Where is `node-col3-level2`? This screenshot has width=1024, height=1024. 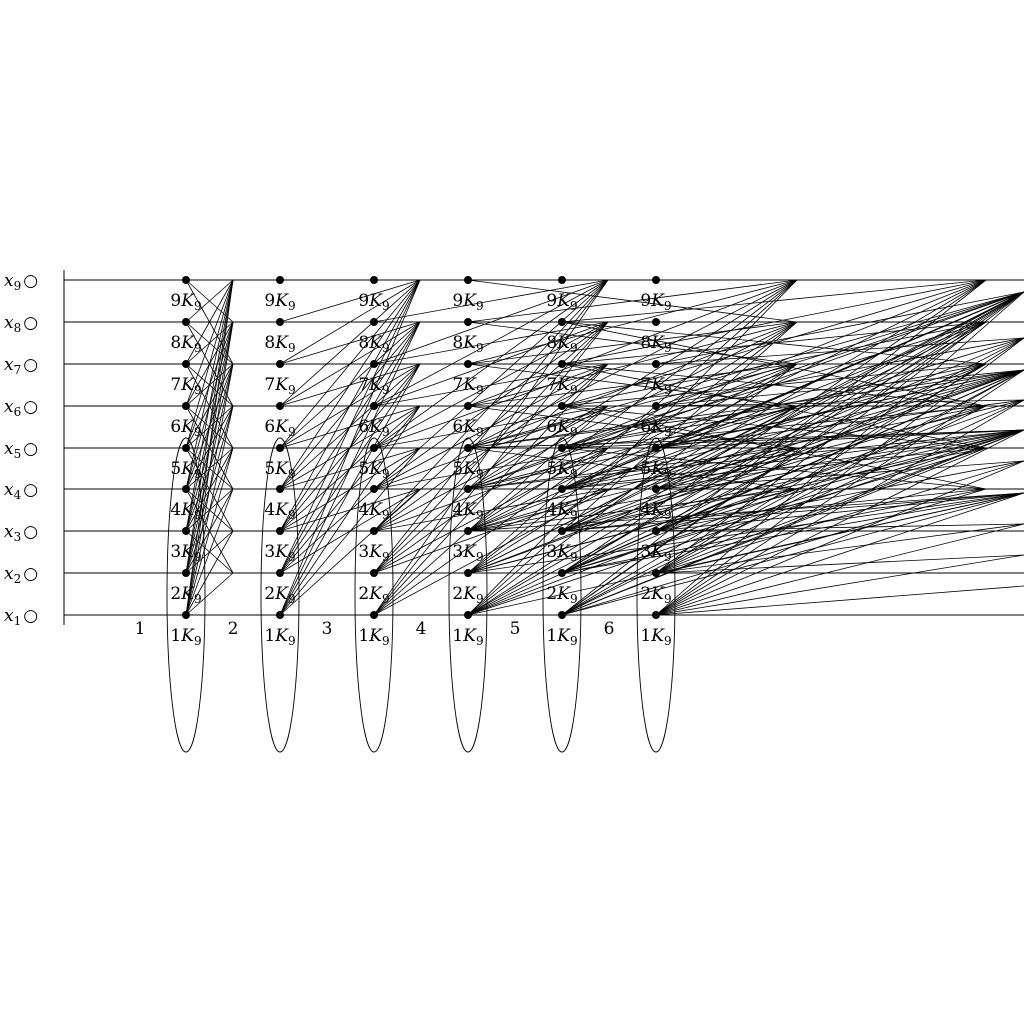
node-col3-level2 is located at coordinates (374, 573).